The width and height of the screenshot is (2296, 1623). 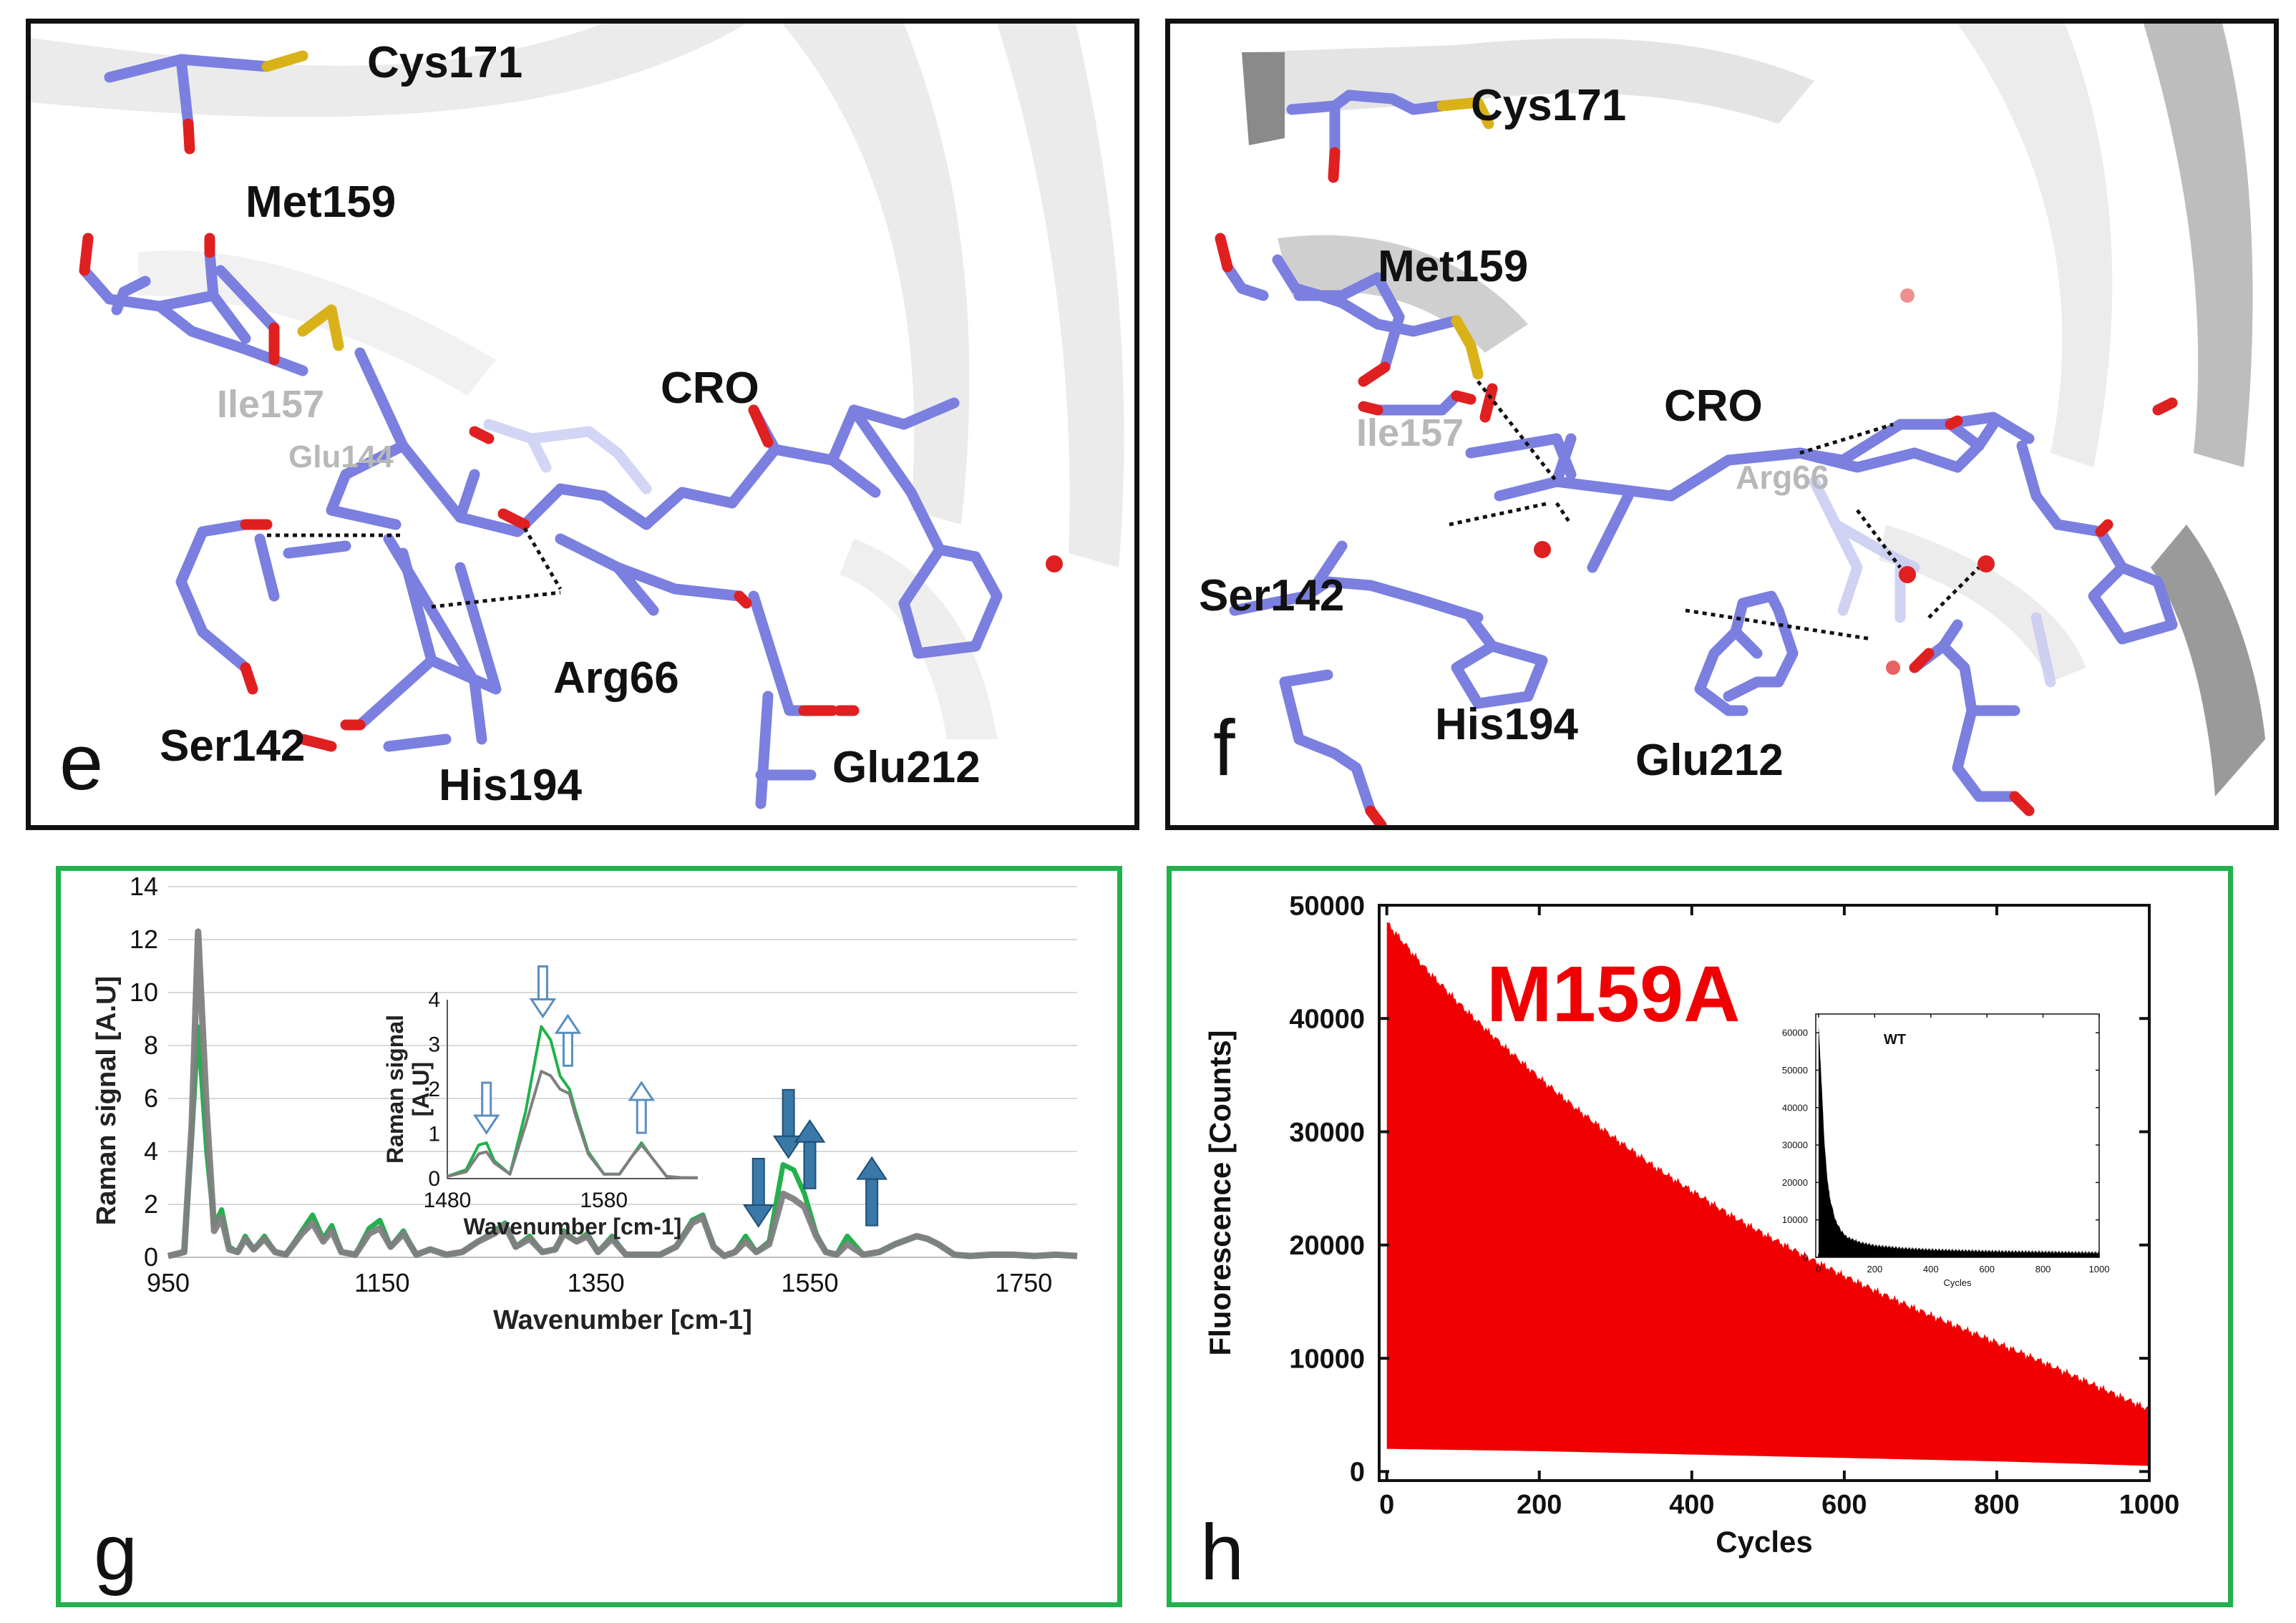 What do you see at coordinates (151, 1098) in the screenshot?
I see `y-tick-label: 6` at bounding box center [151, 1098].